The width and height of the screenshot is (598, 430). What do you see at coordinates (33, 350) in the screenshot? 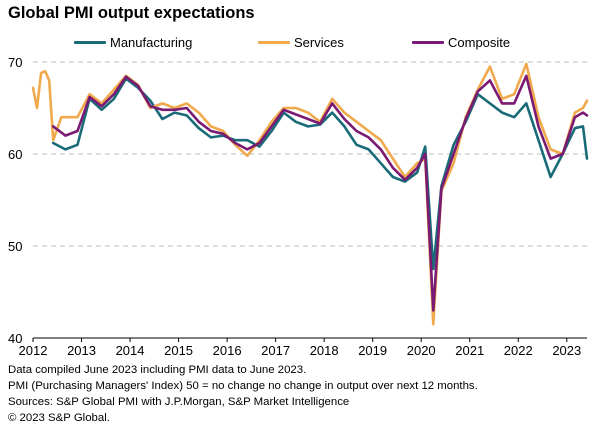
I see `x-tick-label: 2012` at bounding box center [33, 350].